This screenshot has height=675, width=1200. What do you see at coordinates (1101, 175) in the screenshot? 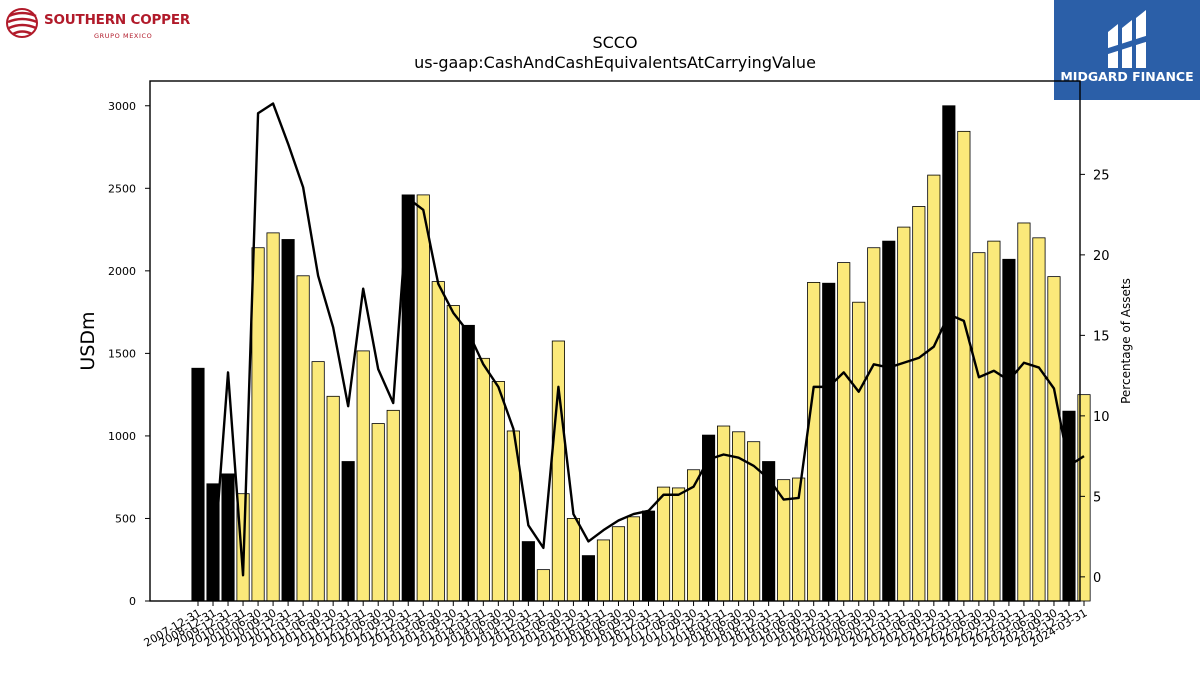
I see `y2-tick-label: 25` at bounding box center [1101, 175].